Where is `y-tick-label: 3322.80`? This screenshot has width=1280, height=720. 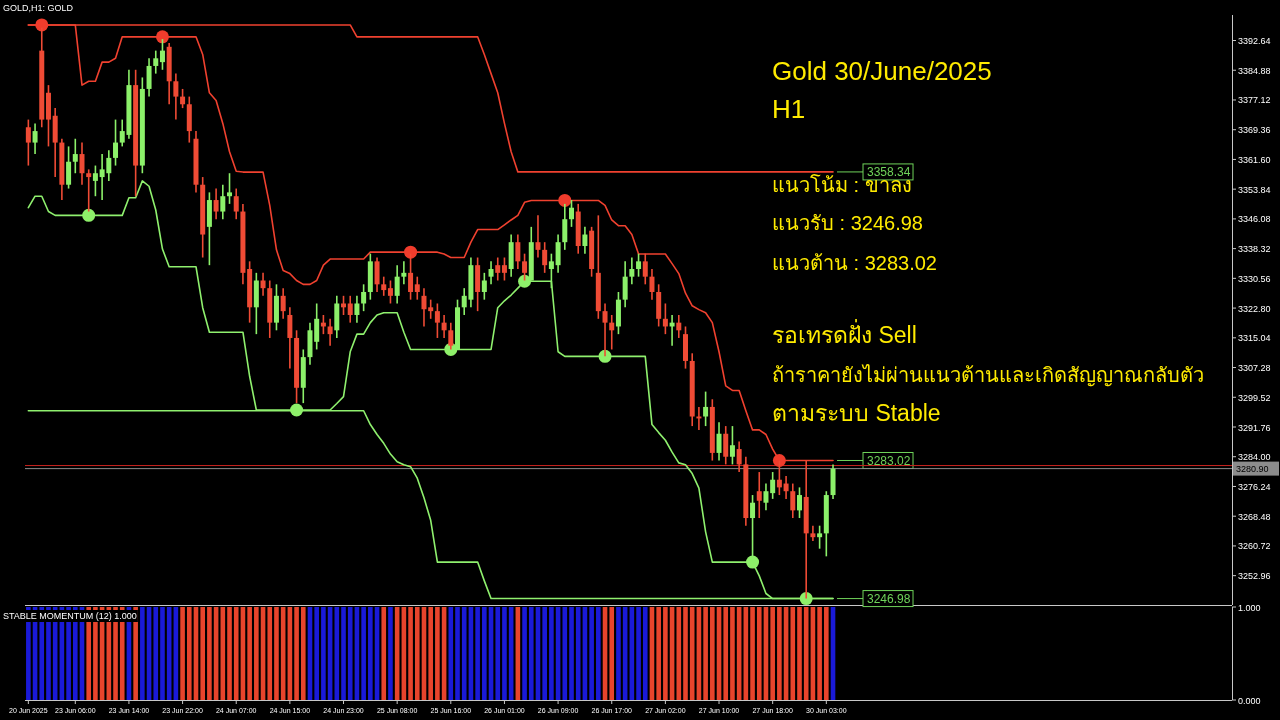
y-tick-label: 3322.80 is located at coordinates (1254, 308).